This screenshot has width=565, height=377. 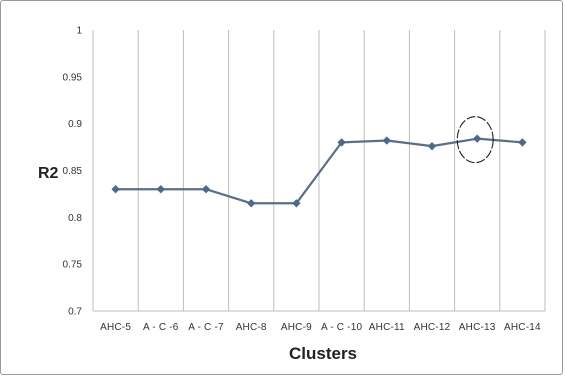 What do you see at coordinates (341, 327) in the screenshot?
I see `x-tick-label: A - C -10` at bounding box center [341, 327].